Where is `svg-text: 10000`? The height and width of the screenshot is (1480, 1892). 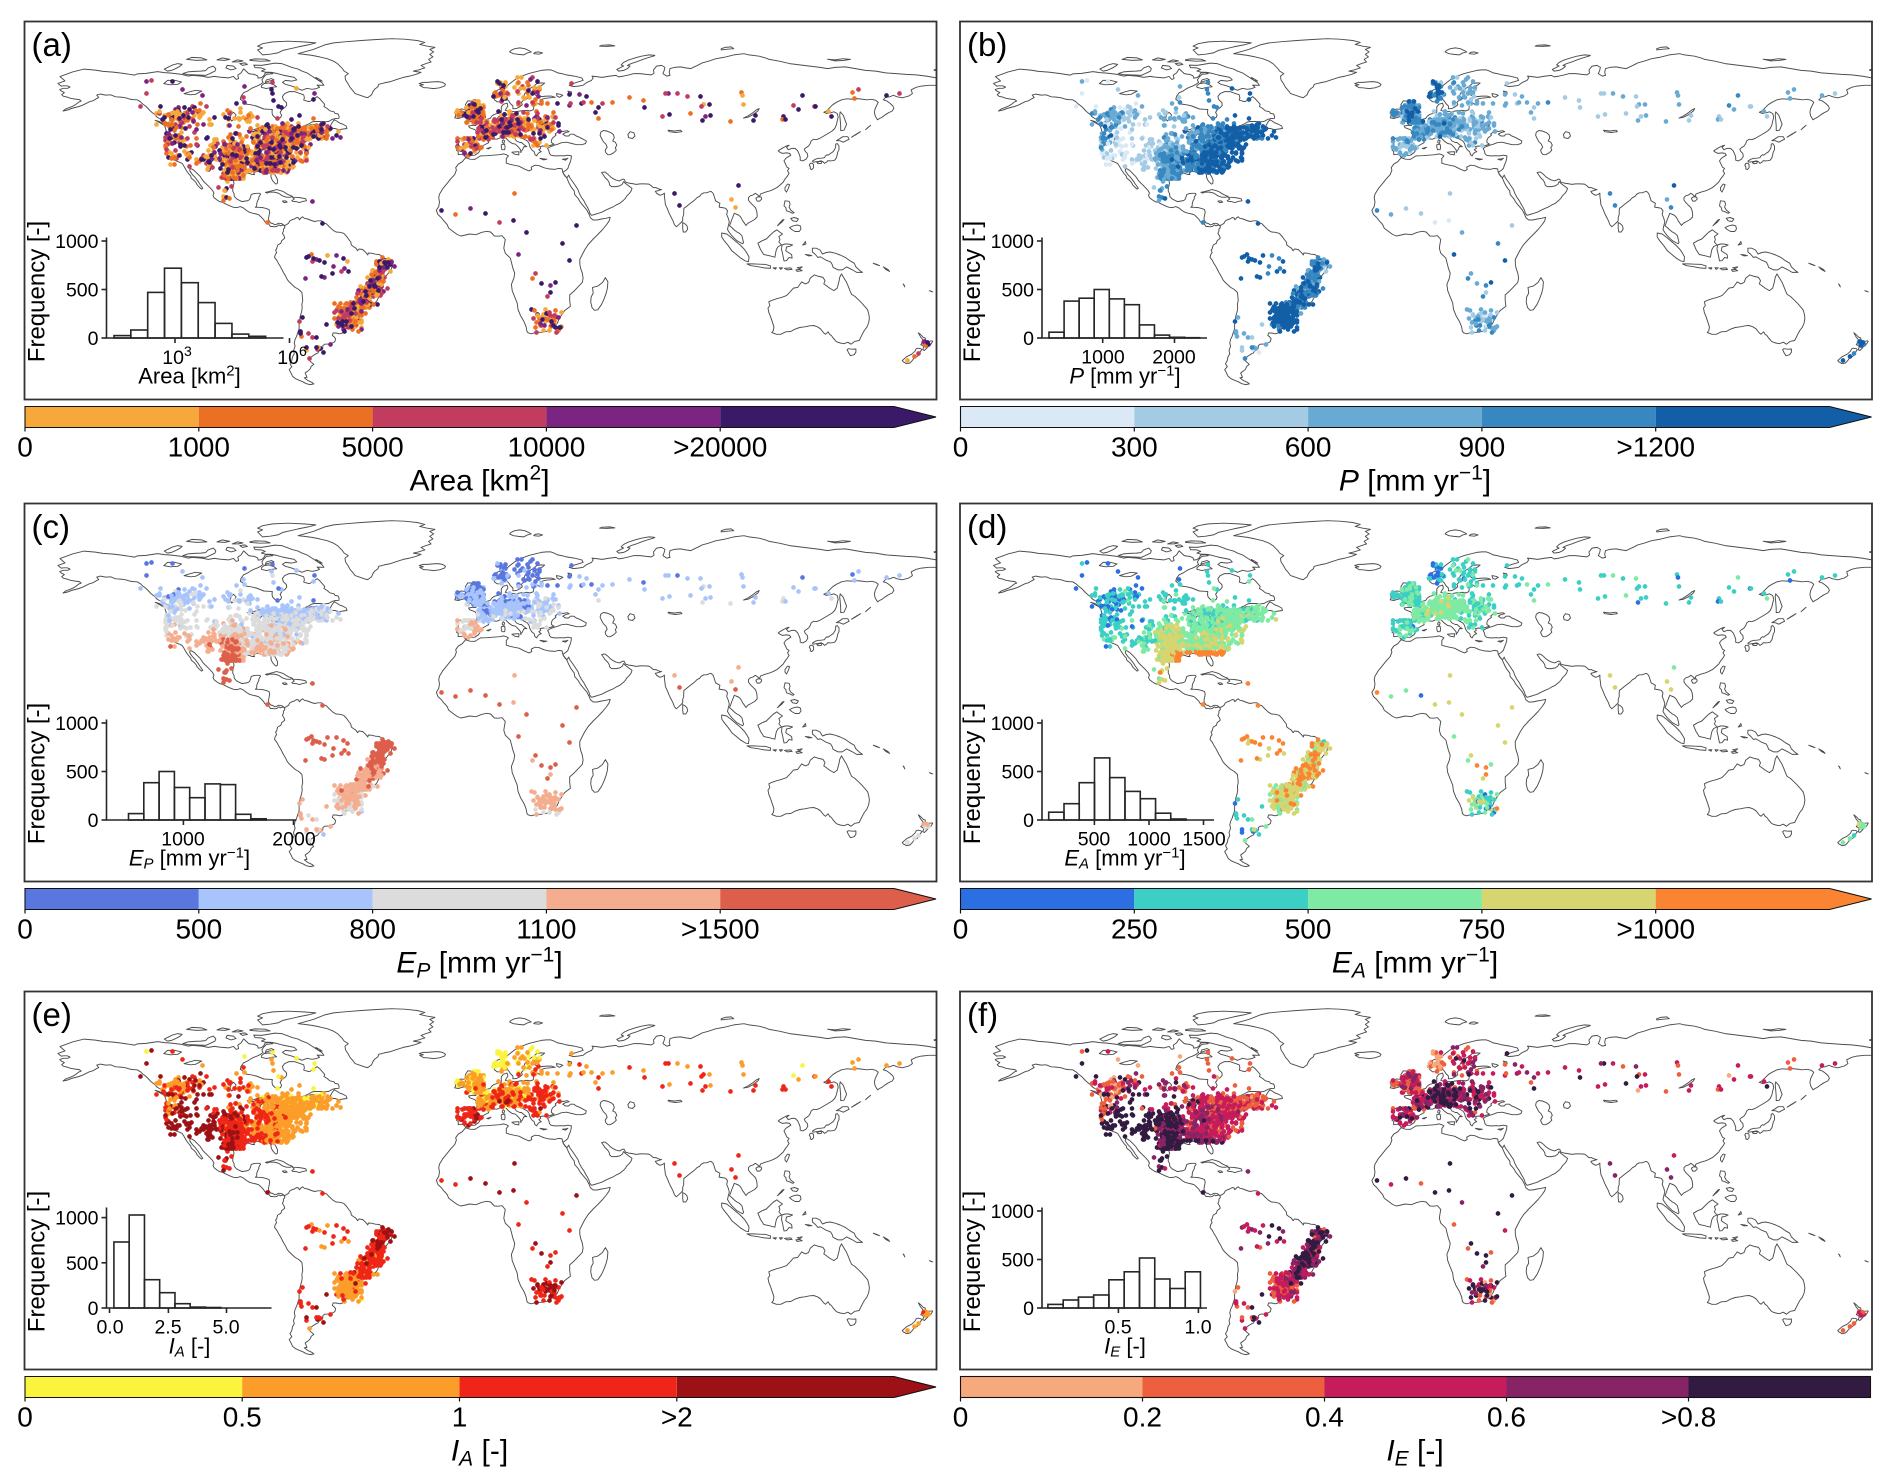 svg-text: 10000 is located at coordinates (546, 447).